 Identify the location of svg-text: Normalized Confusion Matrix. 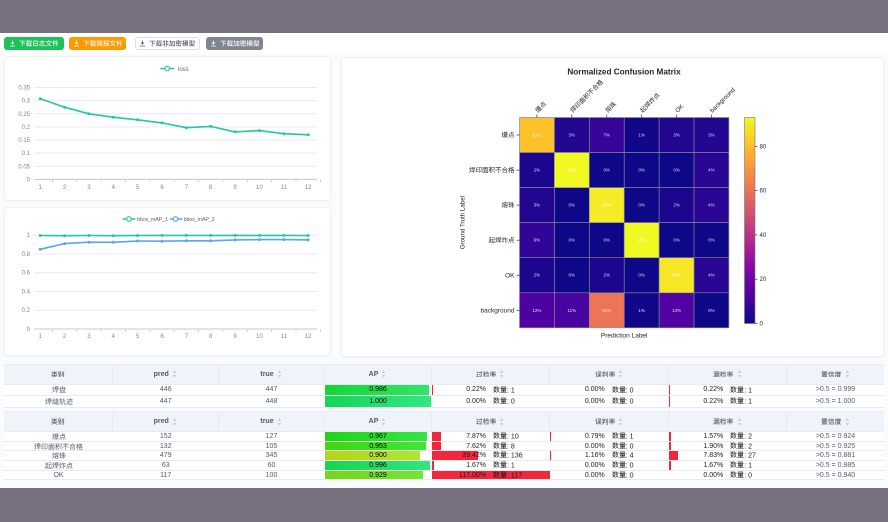
(624, 72).